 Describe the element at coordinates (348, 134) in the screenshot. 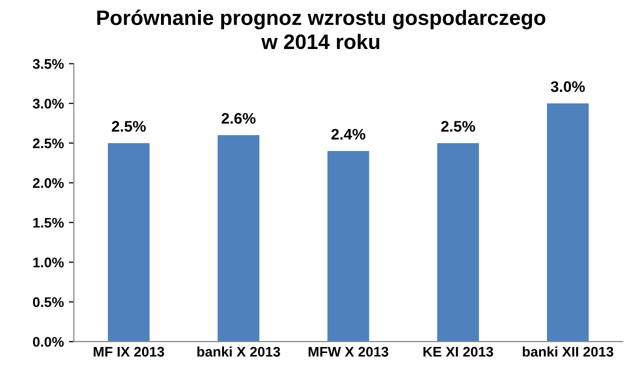

I see `data-label: 2.4%` at that location.